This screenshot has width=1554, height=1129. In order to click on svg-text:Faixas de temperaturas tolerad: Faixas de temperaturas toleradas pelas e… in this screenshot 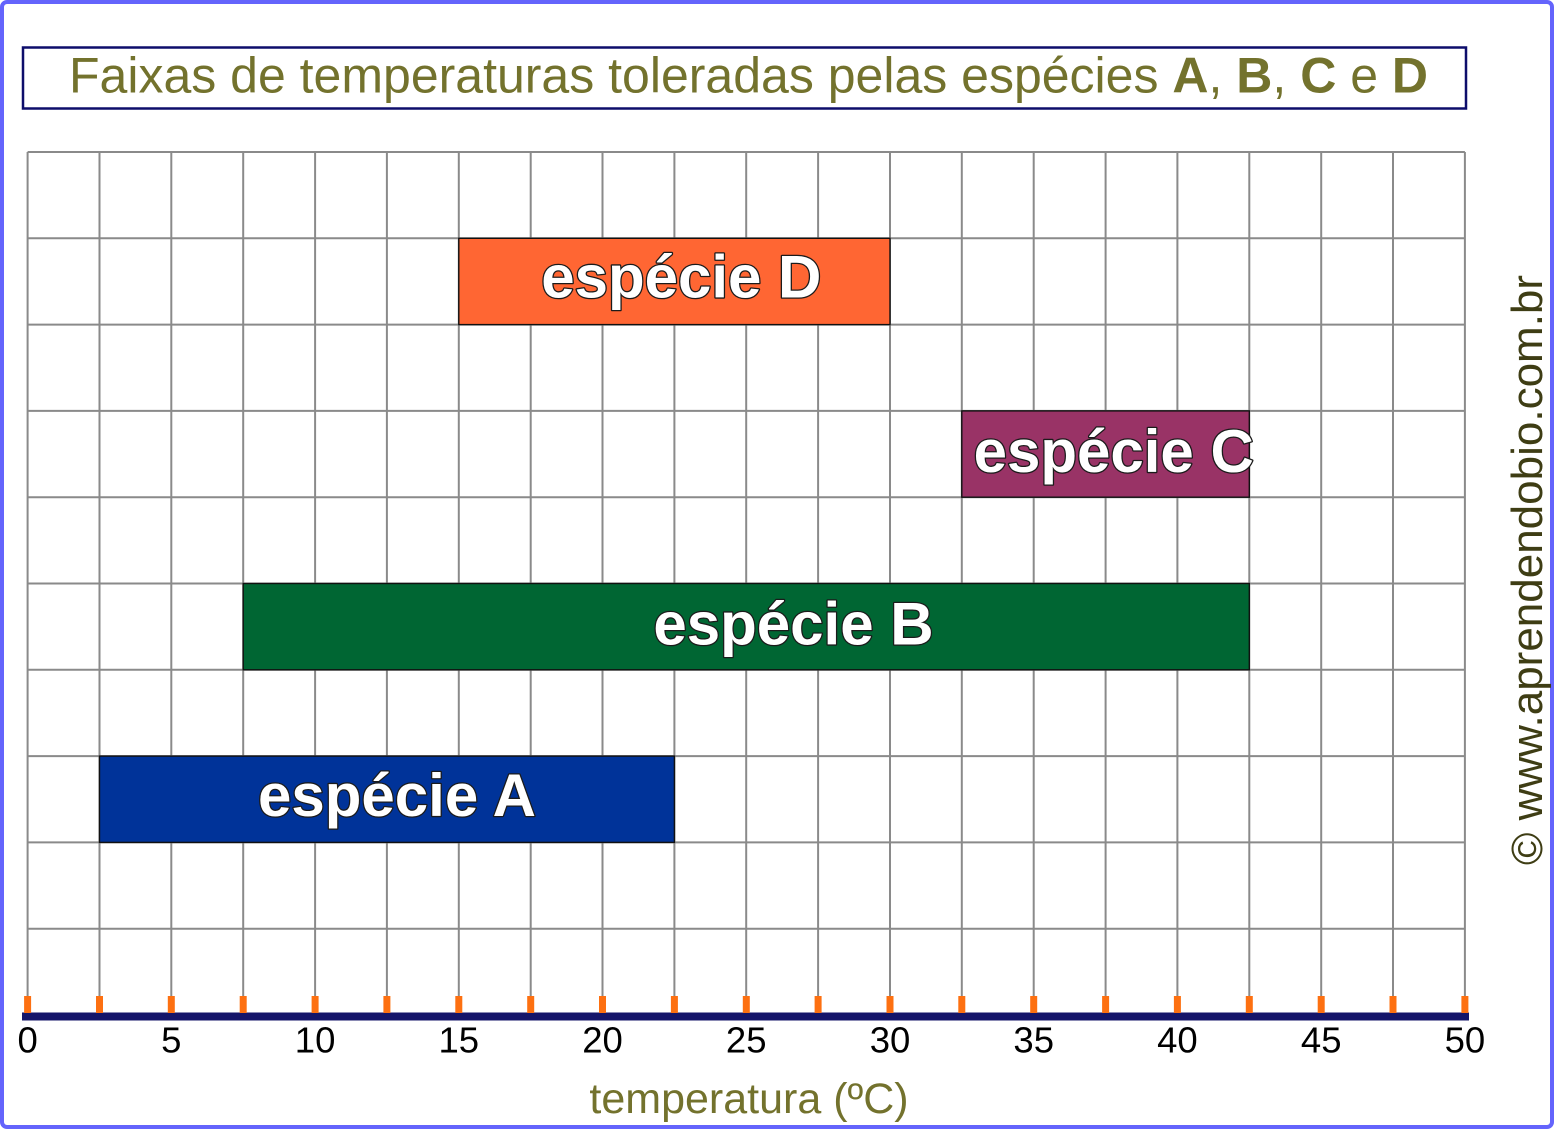, I will do `click(748, 76)`.